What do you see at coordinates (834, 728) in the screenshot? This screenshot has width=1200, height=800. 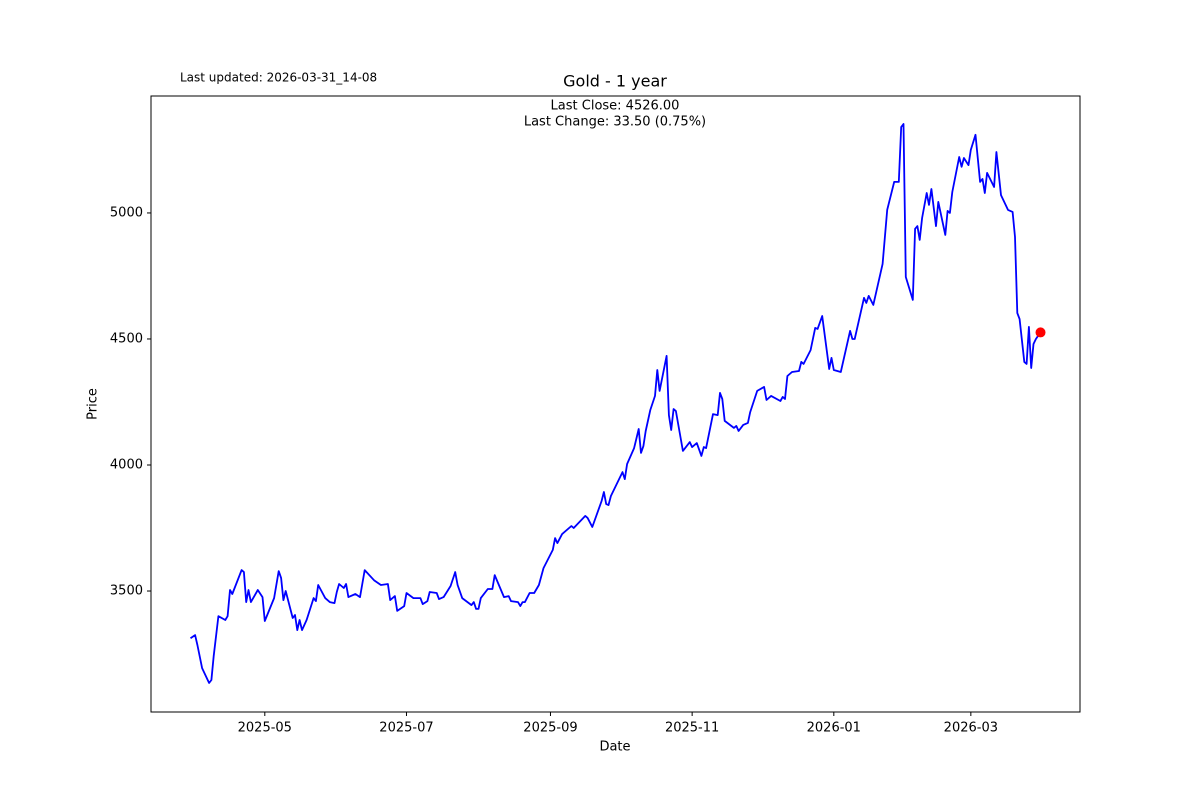 I see `x-tick-label: 2026-01` at bounding box center [834, 728].